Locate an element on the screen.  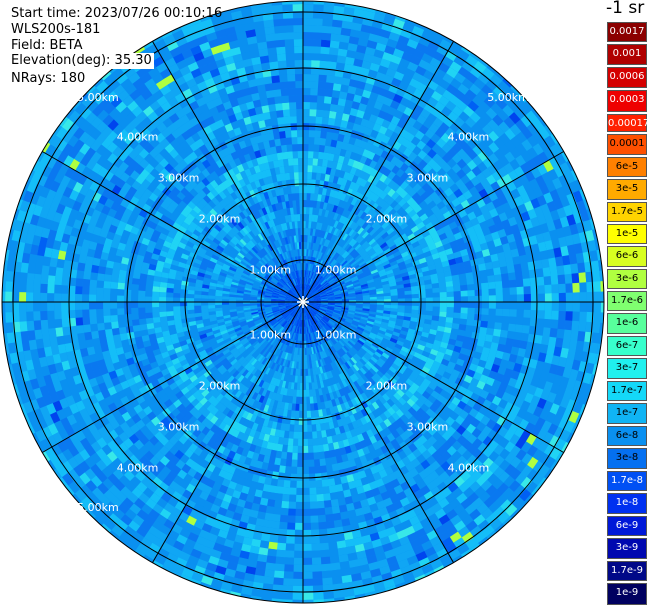
colorbar-entry-label: 6e-7 is located at coordinates (627, 345).